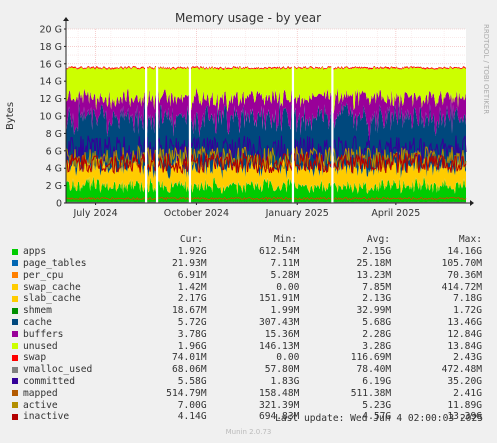  I want to click on legend-row-slab_cache: slab_cache 2.17G 151.91M 2.13G 7.18G, so click(247, 299).